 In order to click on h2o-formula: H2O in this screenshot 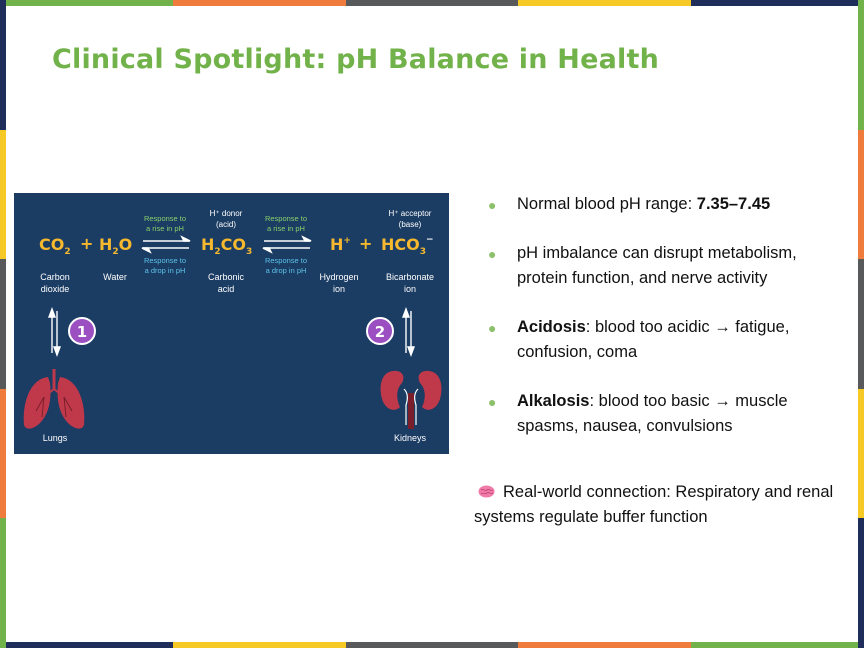, I will do `click(115, 246)`.